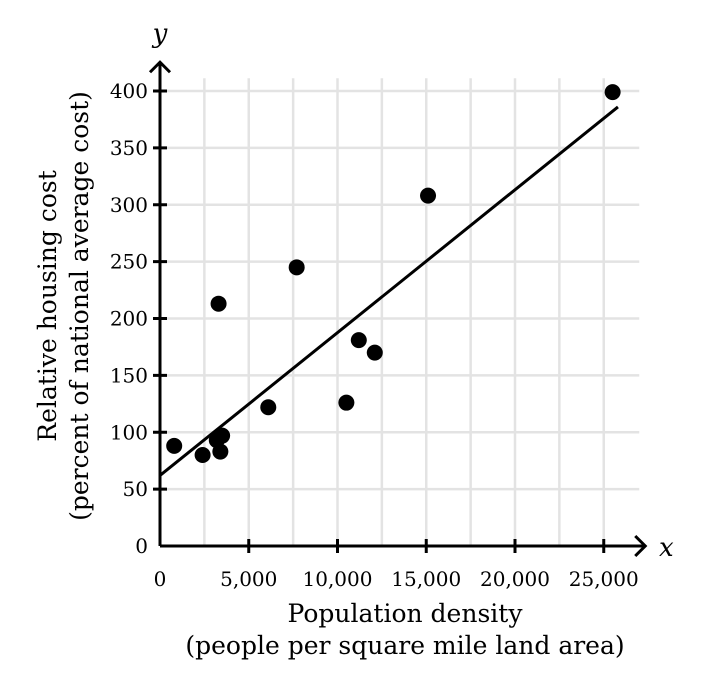  I want to click on y-tick-label: 100, so click(129, 432).